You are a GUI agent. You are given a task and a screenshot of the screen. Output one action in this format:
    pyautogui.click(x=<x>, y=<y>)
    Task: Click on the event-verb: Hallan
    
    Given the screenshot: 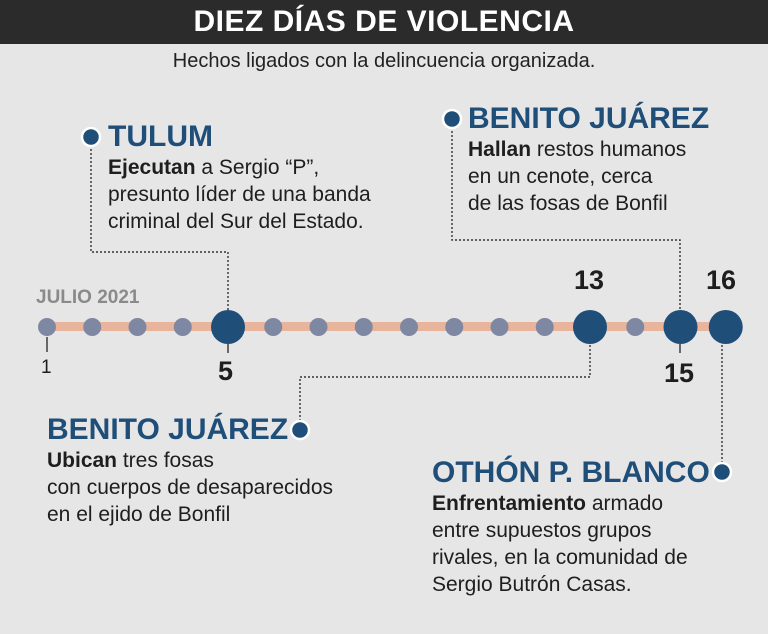 What is the action you would take?
    pyautogui.click(x=500, y=149)
    